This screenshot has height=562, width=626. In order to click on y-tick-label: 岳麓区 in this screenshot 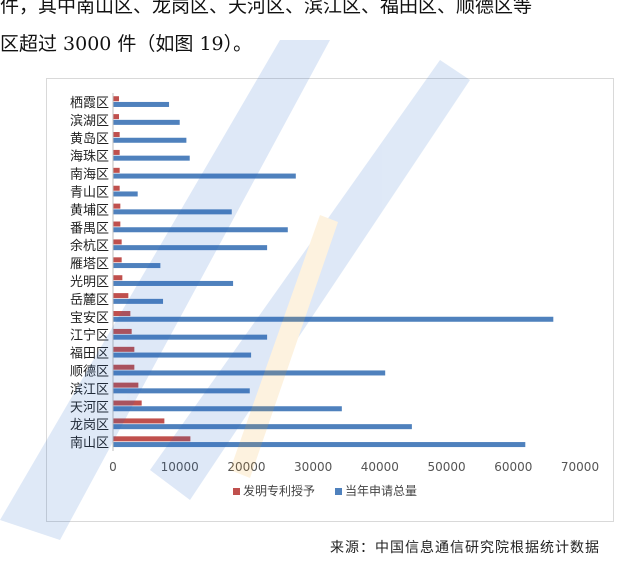, I will do `click(89, 300)`.